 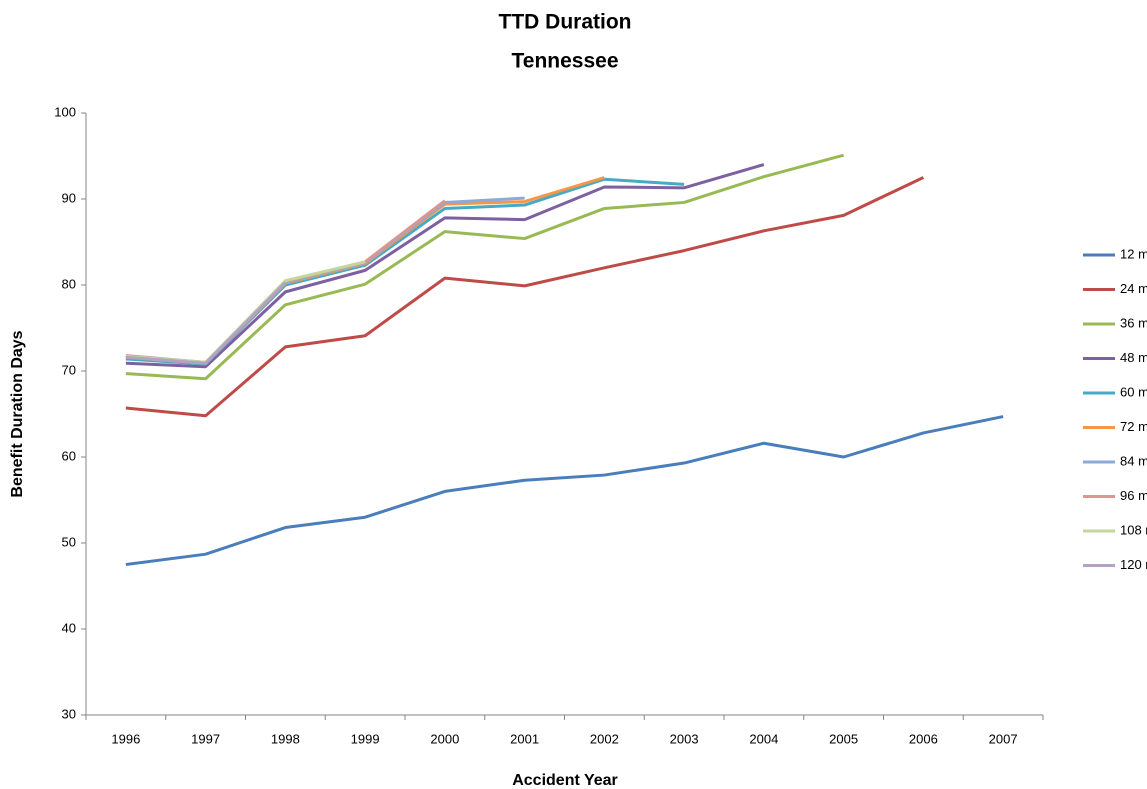 I want to click on x-axis-title: Accident Year, so click(x=565, y=780).